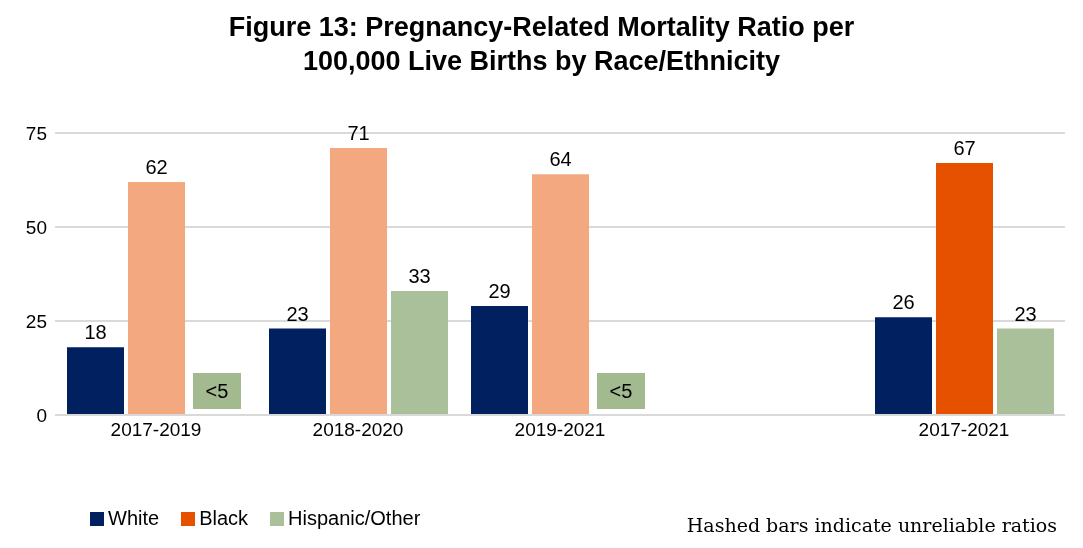 The image size is (1083, 548). What do you see at coordinates (224, 518) in the screenshot?
I see `legend-label: Black` at bounding box center [224, 518].